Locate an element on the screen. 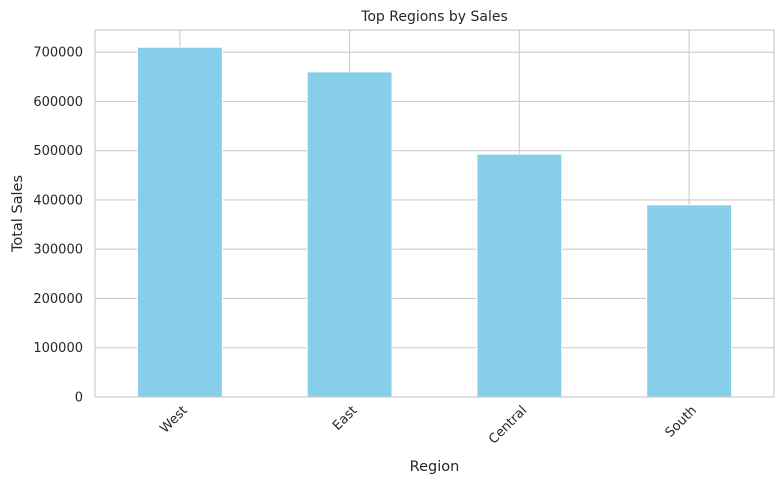 Image resolution: width=784 pixels, height=484 pixels. y-tick-label: 400000 is located at coordinates (58, 200).